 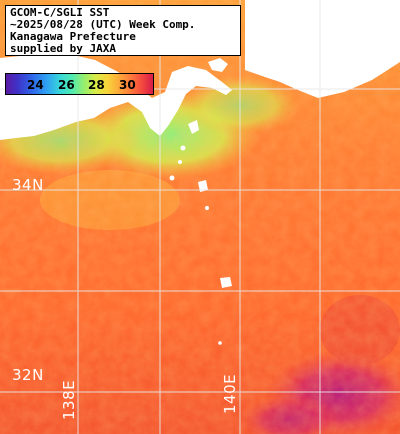 What do you see at coordinates (127, 85) in the screenshot?
I see `colorbar-tick-30: 30` at bounding box center [127, 85].